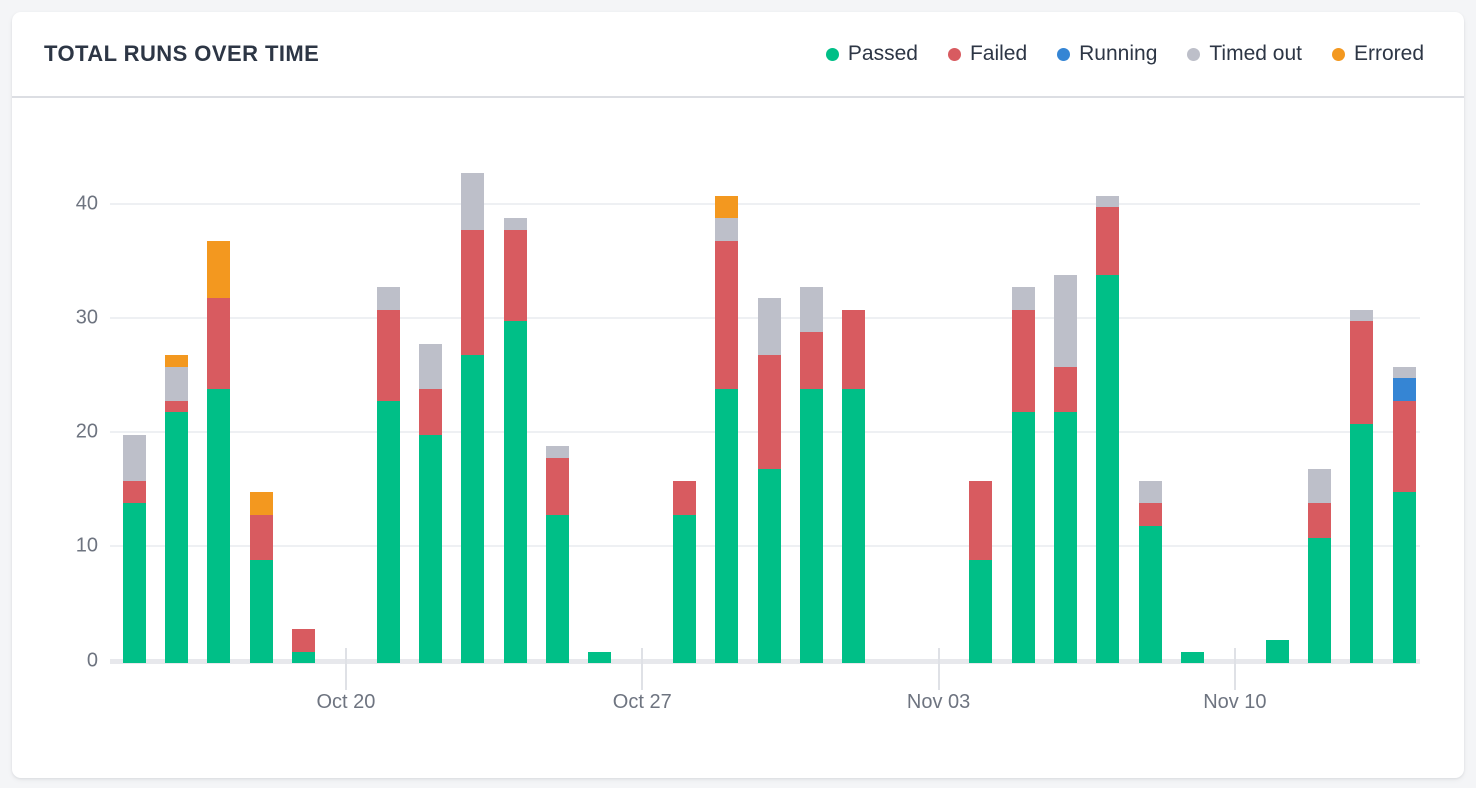 The width and height of the screenshot is (1476, 788). Describe the element at coordinates (987, 54) in the screenshot. I see `legend-item-failed: Failed` at that location.